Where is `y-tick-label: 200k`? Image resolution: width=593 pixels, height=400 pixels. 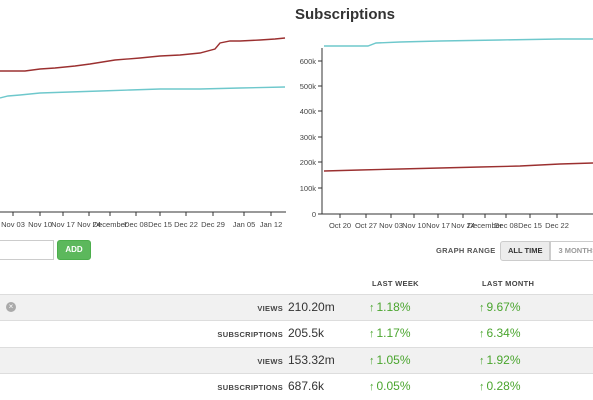
y-tick-label: 200k is located at coordinates (308, 162).